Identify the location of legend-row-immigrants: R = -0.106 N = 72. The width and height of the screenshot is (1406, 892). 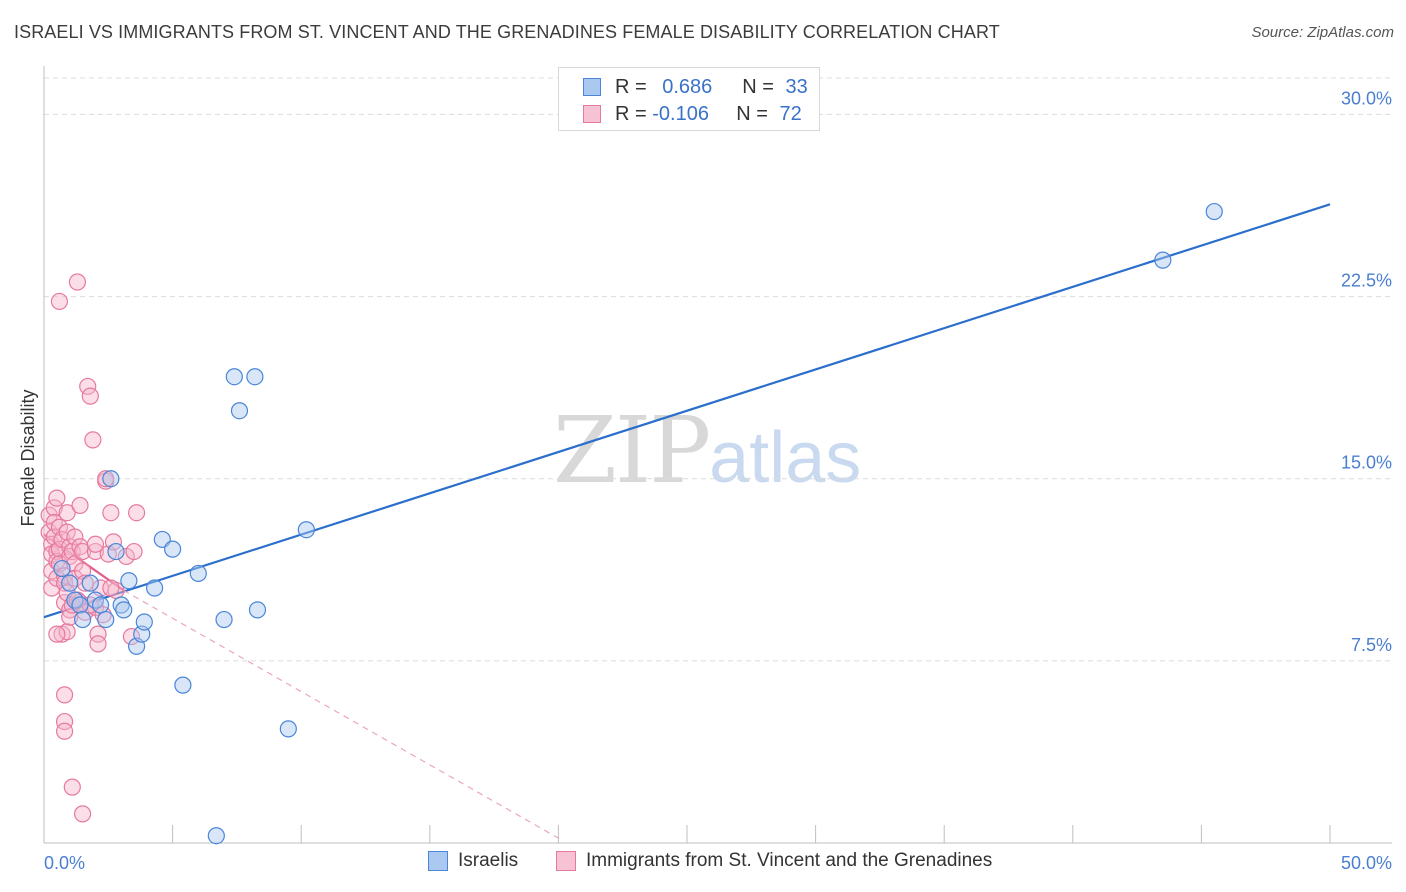
(692, 114).